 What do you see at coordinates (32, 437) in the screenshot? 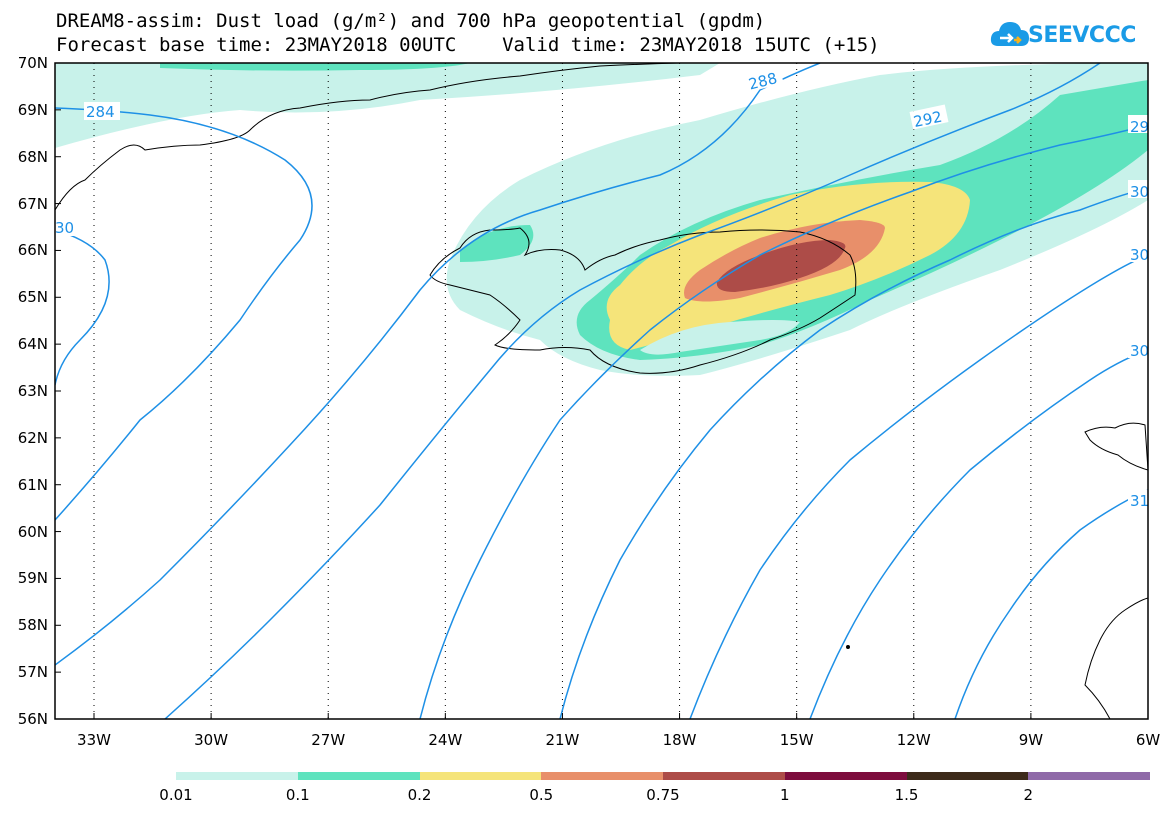
I see `latitude-label: 62N` at bounding box center [32, 437].